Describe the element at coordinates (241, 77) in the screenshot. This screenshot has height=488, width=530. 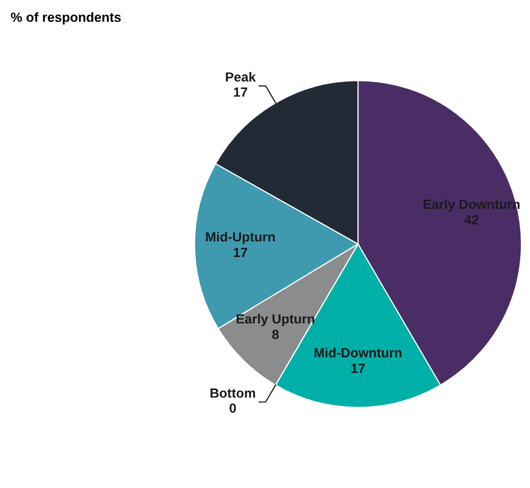
I see `slice-label: Peak` at that location.